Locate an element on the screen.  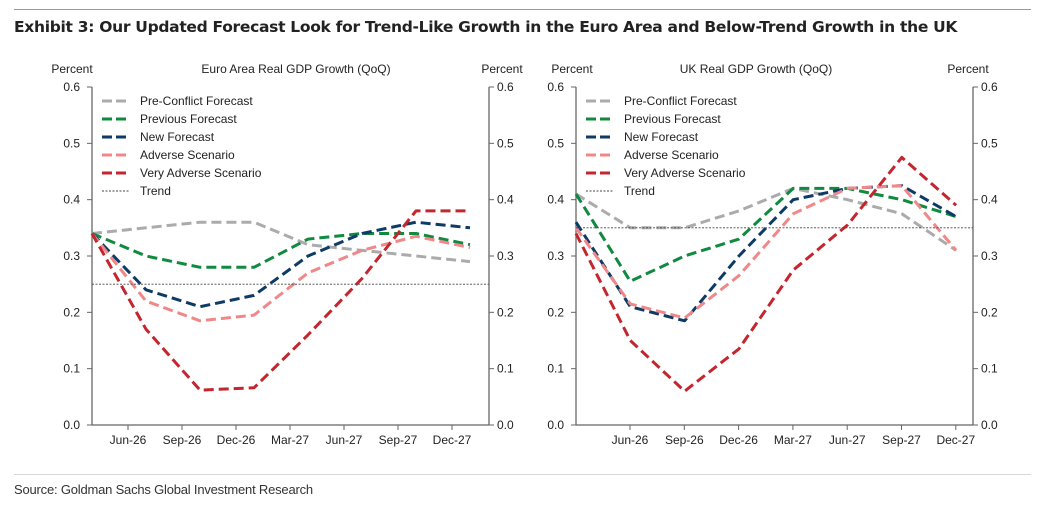
chart-title: UK Real GDP Growth (QoQ) is located at coordinates (756, 69).